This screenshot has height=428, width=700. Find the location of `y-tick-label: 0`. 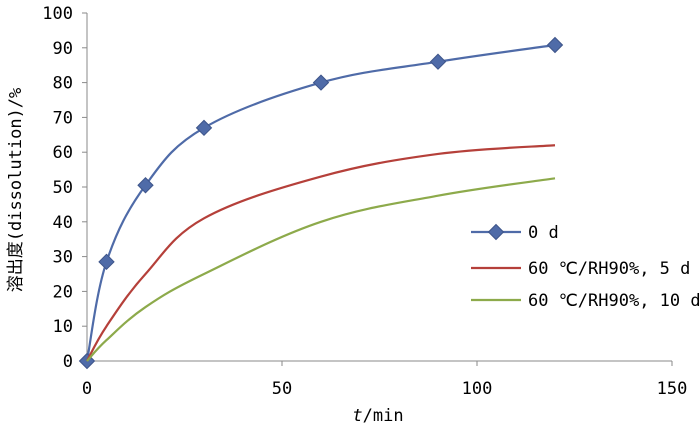

y-tick-label: 0 is located at coordinates (68, 362).